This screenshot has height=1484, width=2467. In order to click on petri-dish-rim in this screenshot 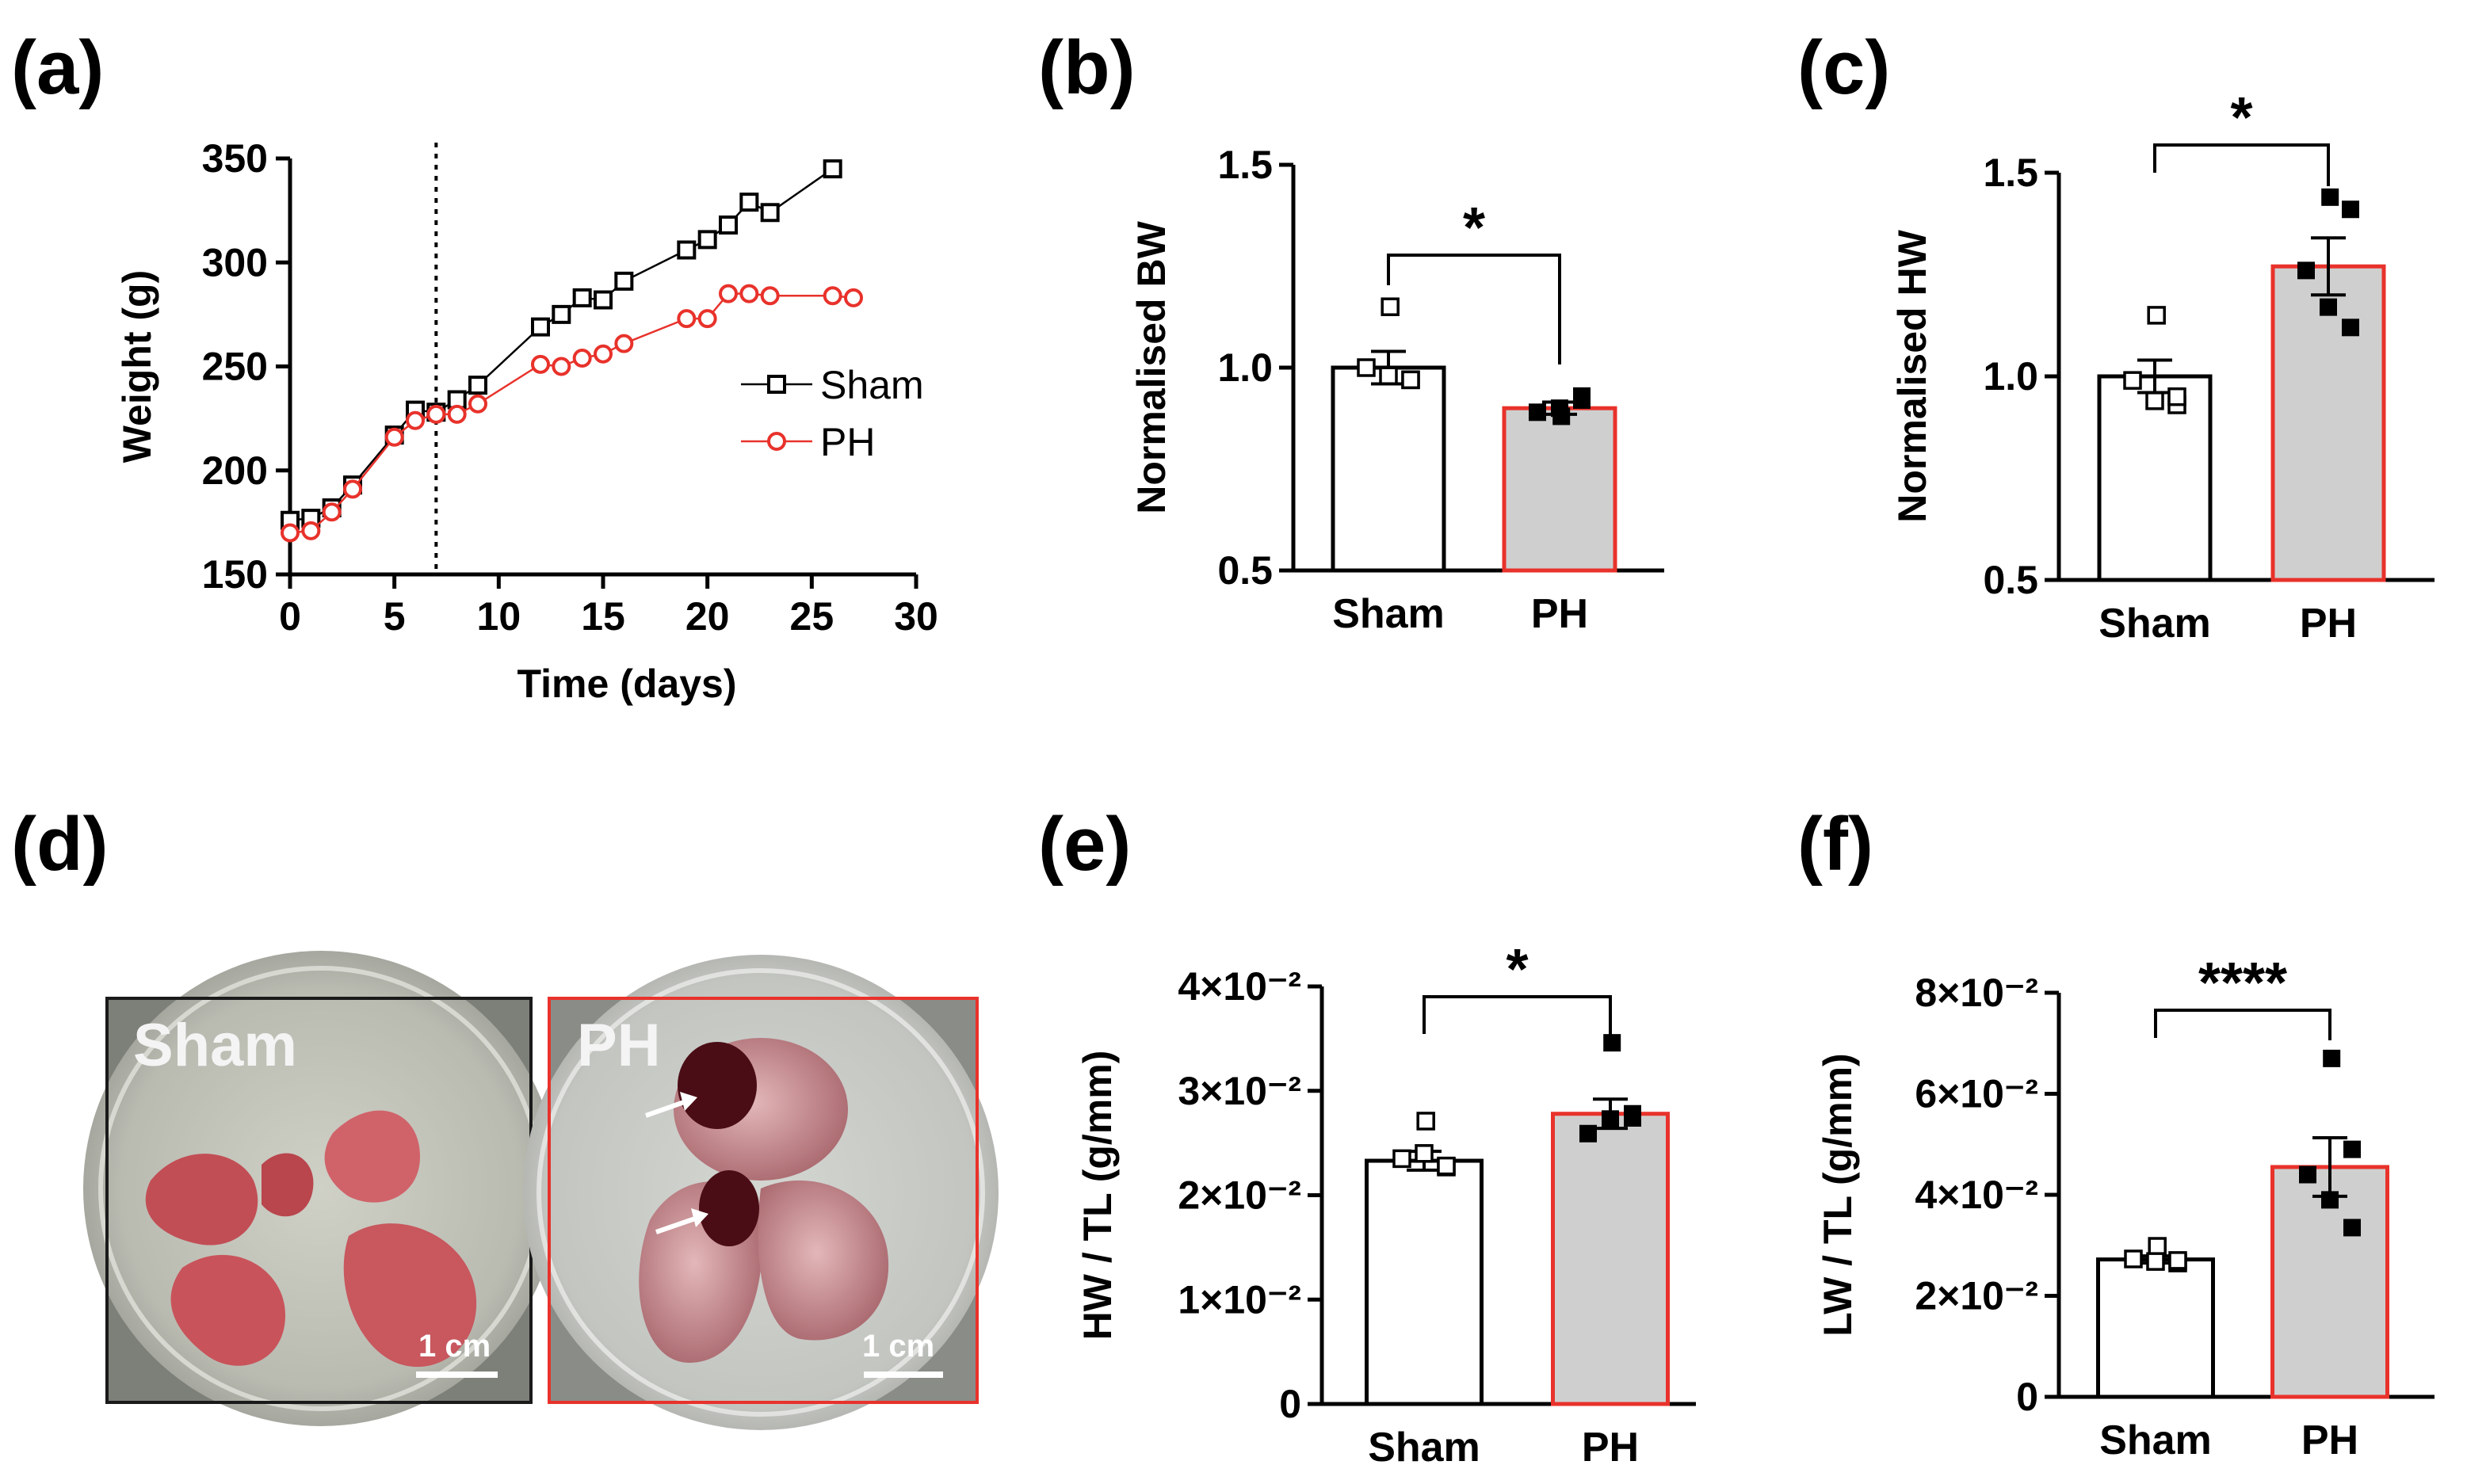, I will do `click(761, 1192)`.